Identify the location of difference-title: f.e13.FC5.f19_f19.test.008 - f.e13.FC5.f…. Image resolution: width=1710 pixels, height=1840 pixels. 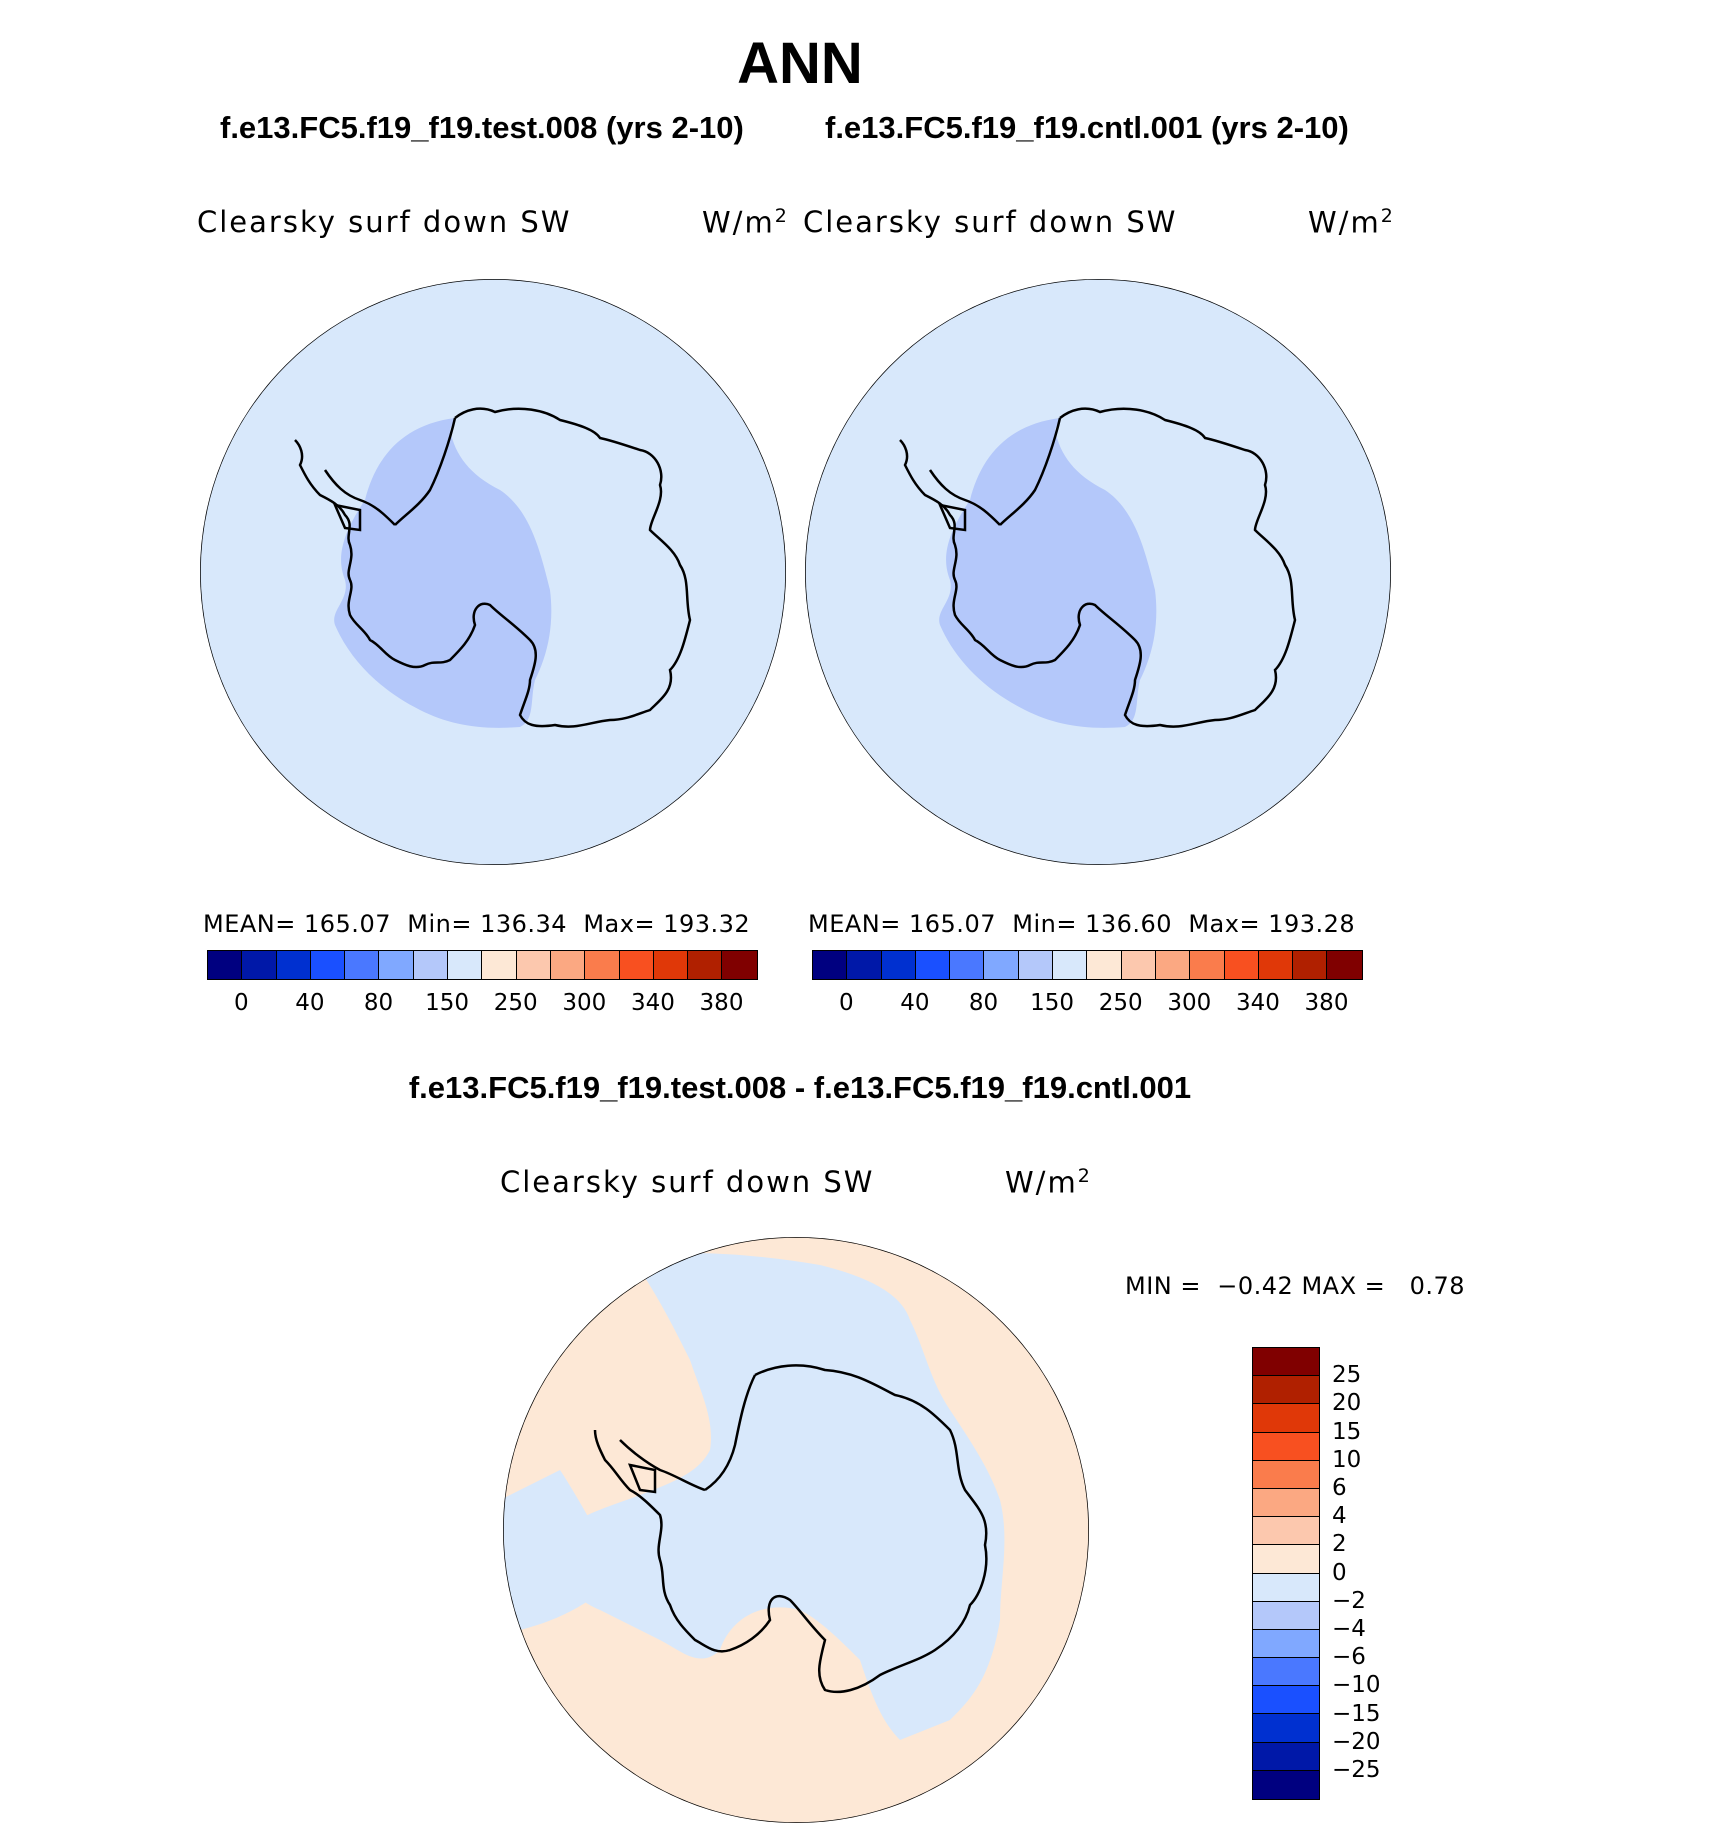
(800, 1087).